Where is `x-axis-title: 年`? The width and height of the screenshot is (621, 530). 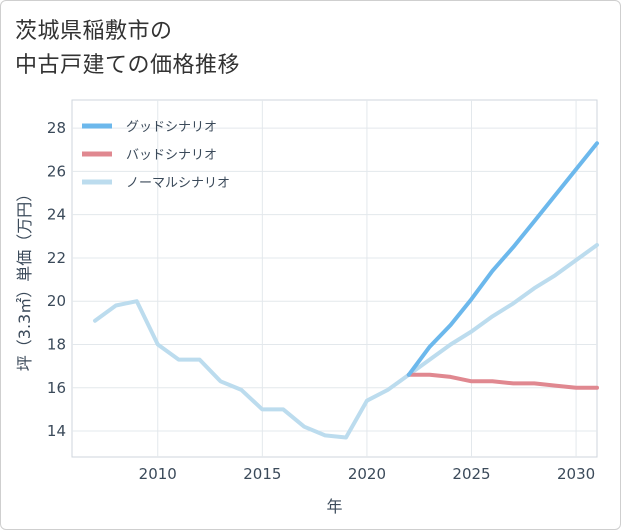 x-axis-title: 年 is located at coordinates (334, 506).